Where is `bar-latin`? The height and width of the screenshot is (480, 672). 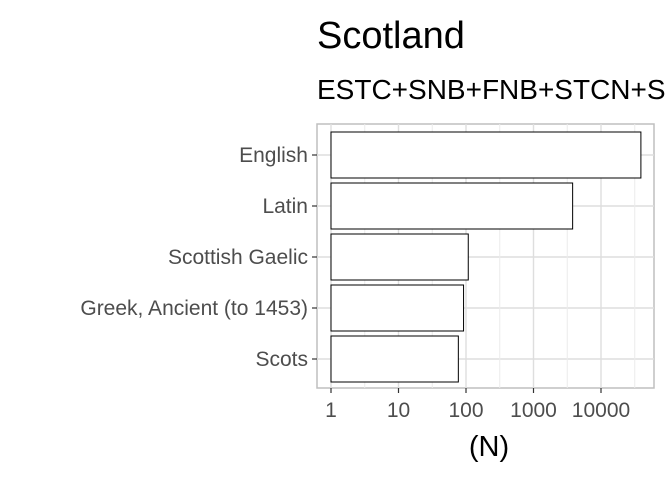
bar-latin is located at coordinates (452, 206).